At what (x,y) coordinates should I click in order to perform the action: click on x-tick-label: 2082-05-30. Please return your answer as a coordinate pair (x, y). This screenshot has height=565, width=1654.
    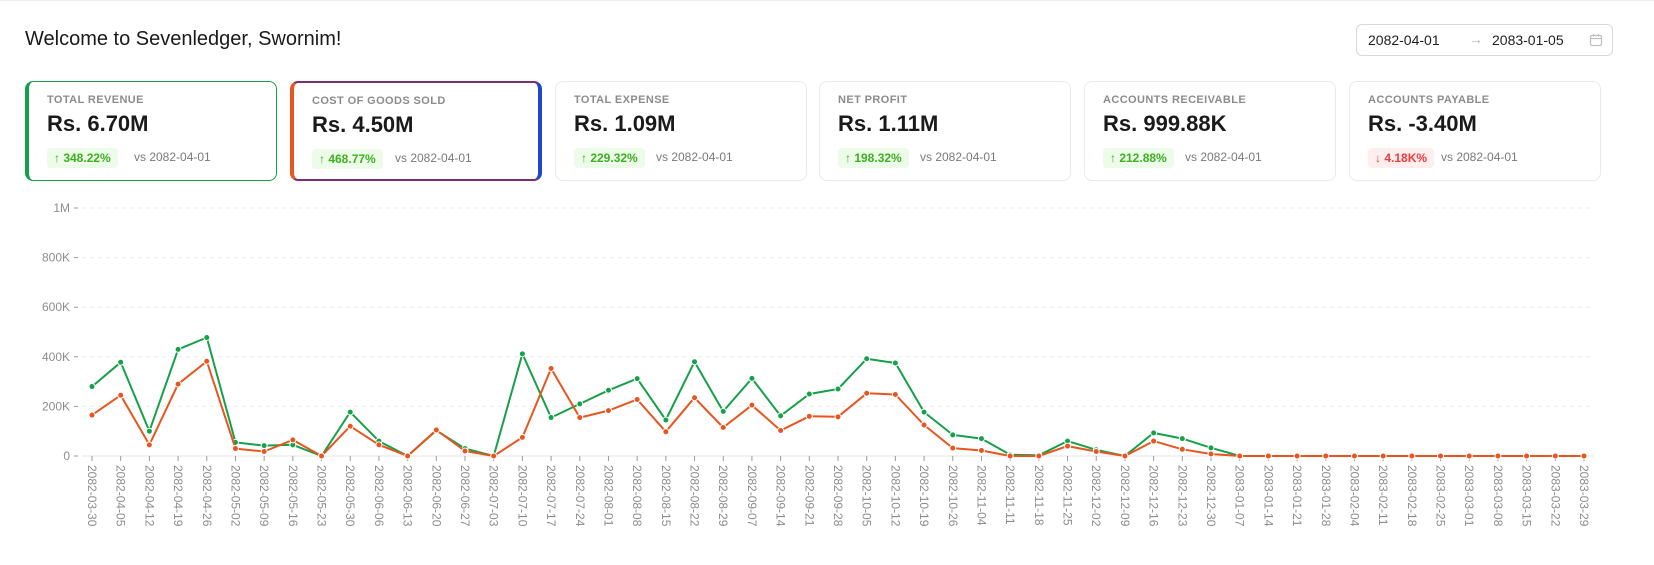
    Looking at the image, I should click on (350, 496).